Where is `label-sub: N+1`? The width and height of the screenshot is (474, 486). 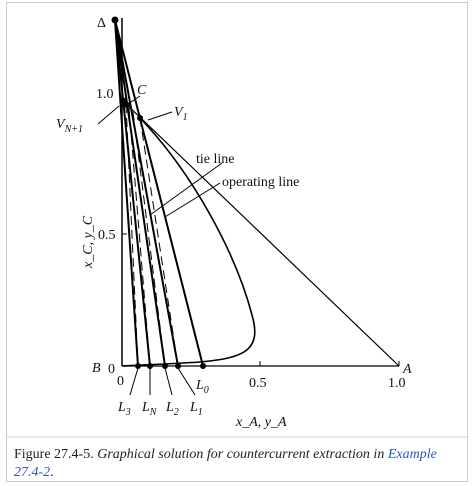
label-sub: N+1 is located at coordinates (73, 129).